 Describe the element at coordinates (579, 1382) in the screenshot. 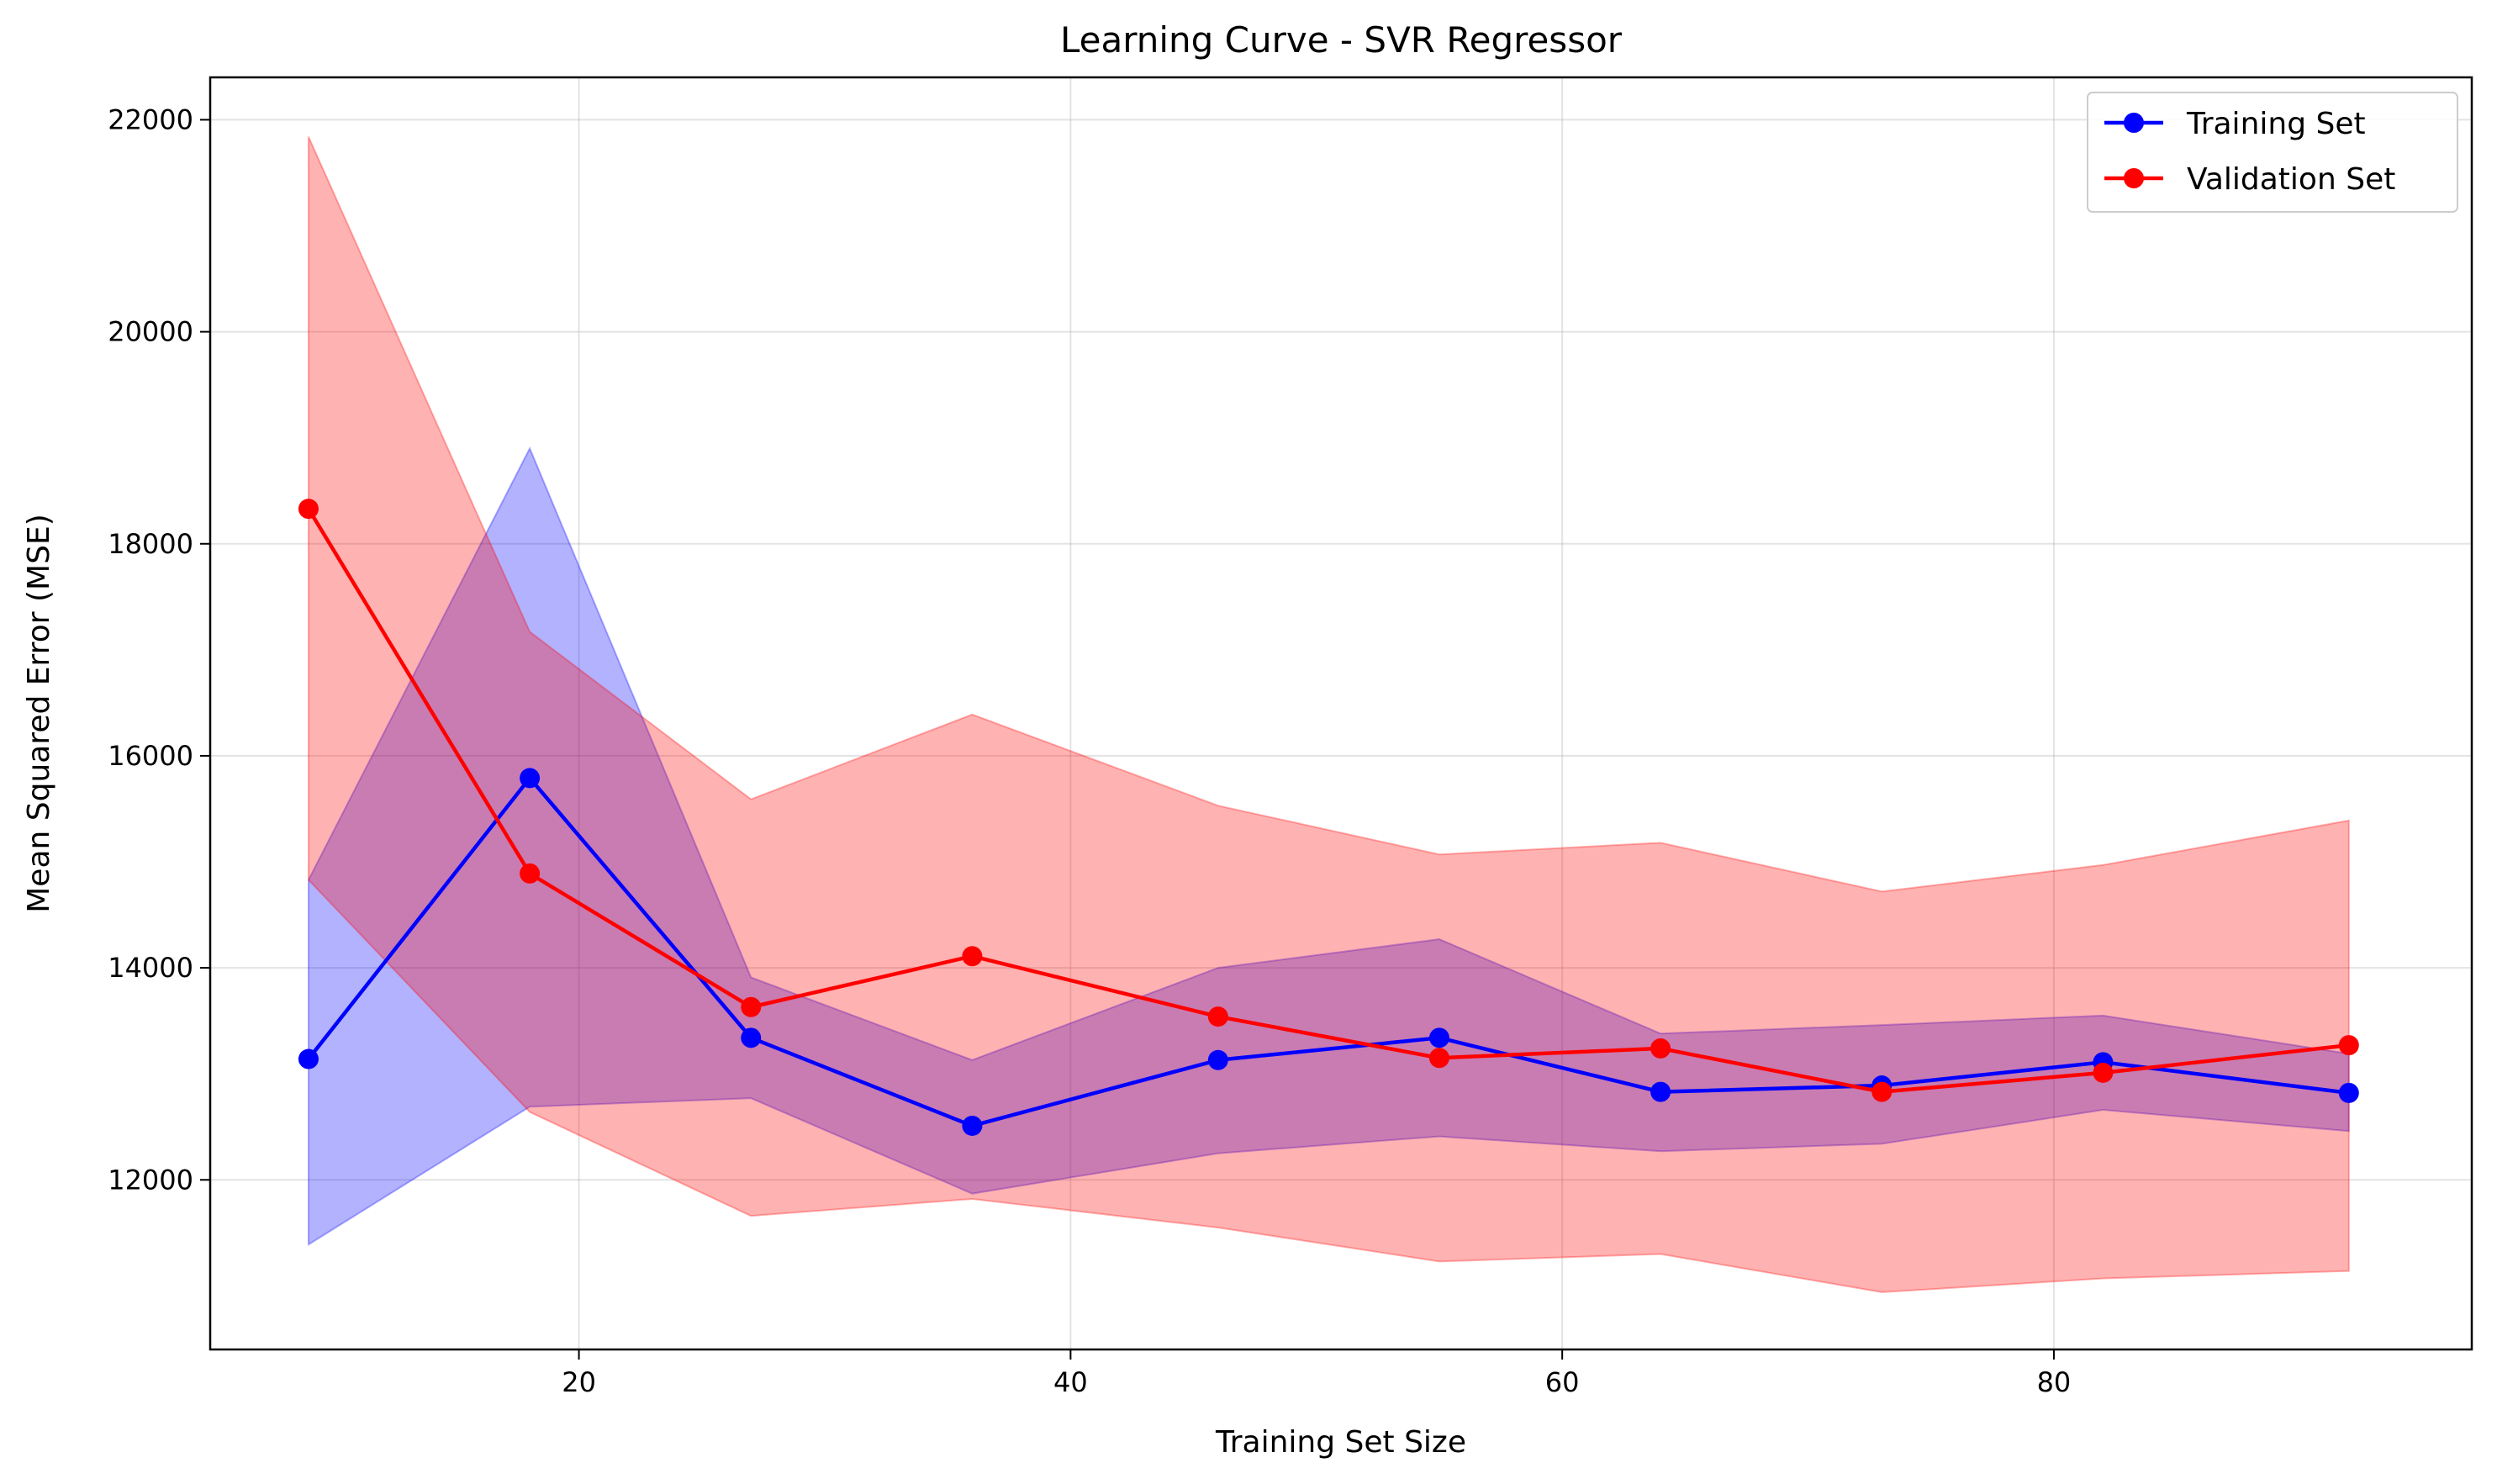

I see `x-tick-label: 20` at that location.